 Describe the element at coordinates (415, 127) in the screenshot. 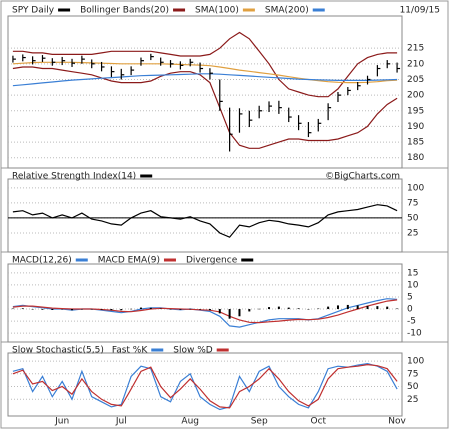

I see `y-tick-label: 190` at that location.